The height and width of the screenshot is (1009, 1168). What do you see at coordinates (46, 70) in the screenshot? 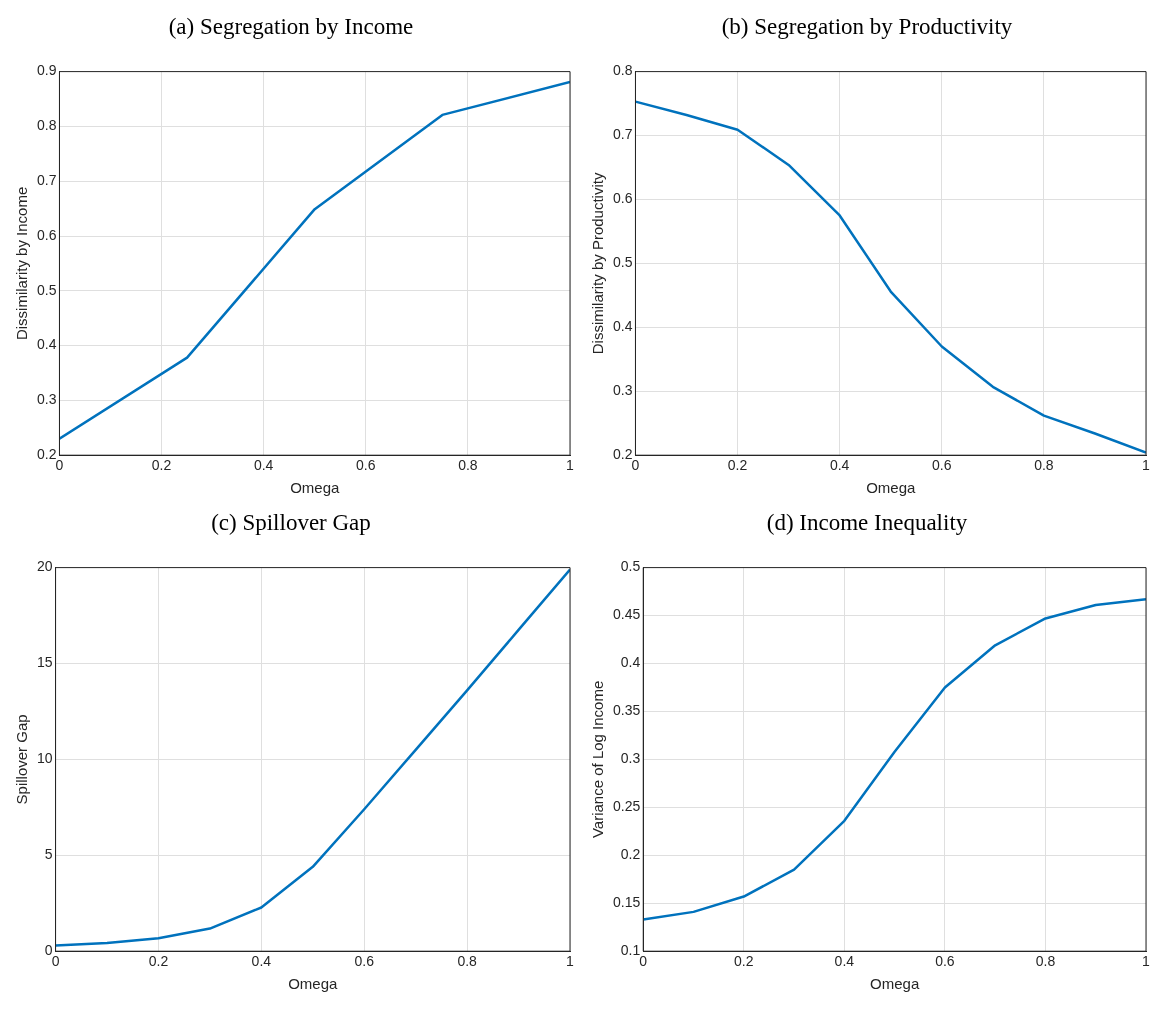
I see `y-tick-label: 0.9` at bounding box center [46, 70].